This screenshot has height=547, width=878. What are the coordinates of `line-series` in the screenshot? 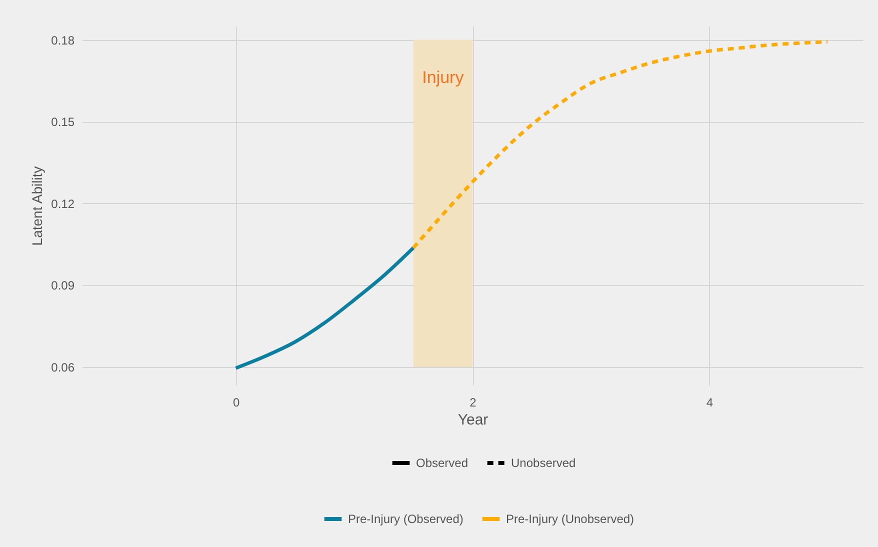 It's located at (325, 308).